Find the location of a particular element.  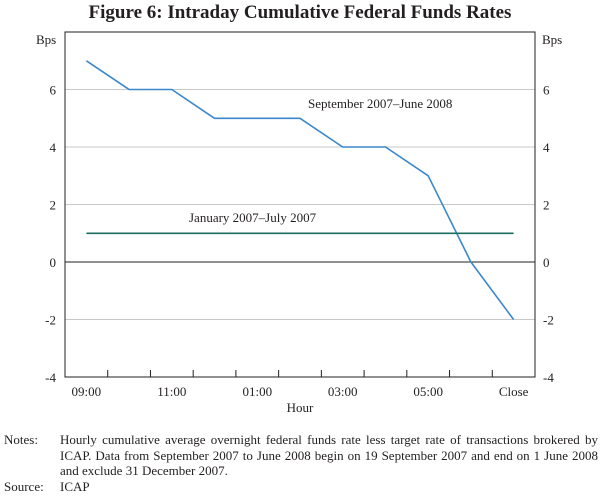

x-tick-label: 05:00 is located at coordinates (428, 391).